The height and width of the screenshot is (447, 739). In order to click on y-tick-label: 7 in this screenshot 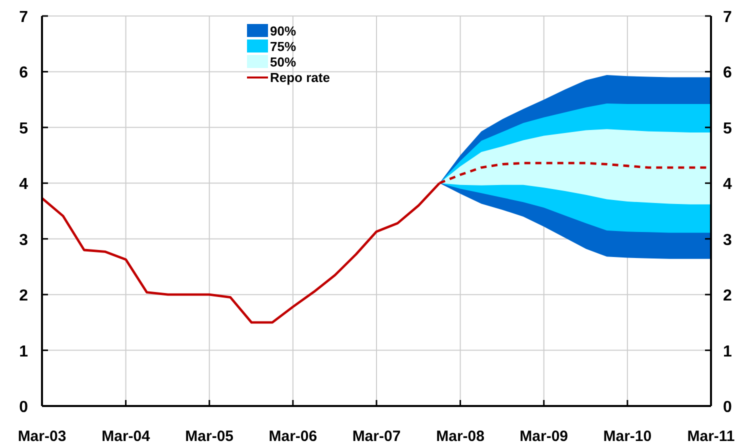, I will do `click(23, 17)`.